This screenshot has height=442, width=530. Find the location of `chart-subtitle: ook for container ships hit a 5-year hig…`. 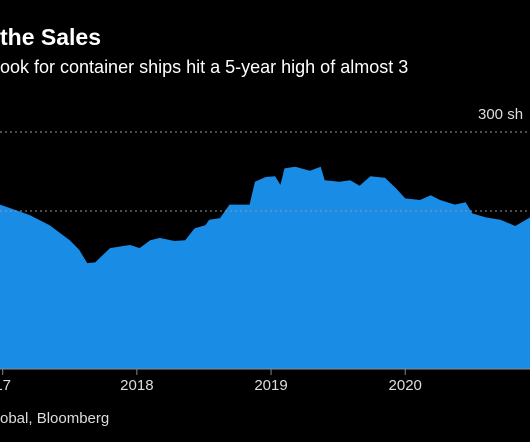

chart-subtitle: ook for container ships hit a 5-year hig… is located at coordinates (204, 67).